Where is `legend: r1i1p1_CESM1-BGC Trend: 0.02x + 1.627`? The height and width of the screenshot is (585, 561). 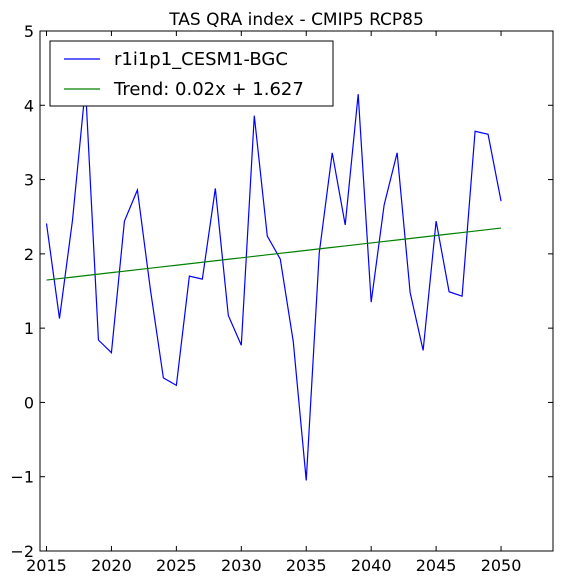
legend: r1i1p1_CESM1-BGC Trend: 0.02x + 1.627 is located at coordinates (191, 73).